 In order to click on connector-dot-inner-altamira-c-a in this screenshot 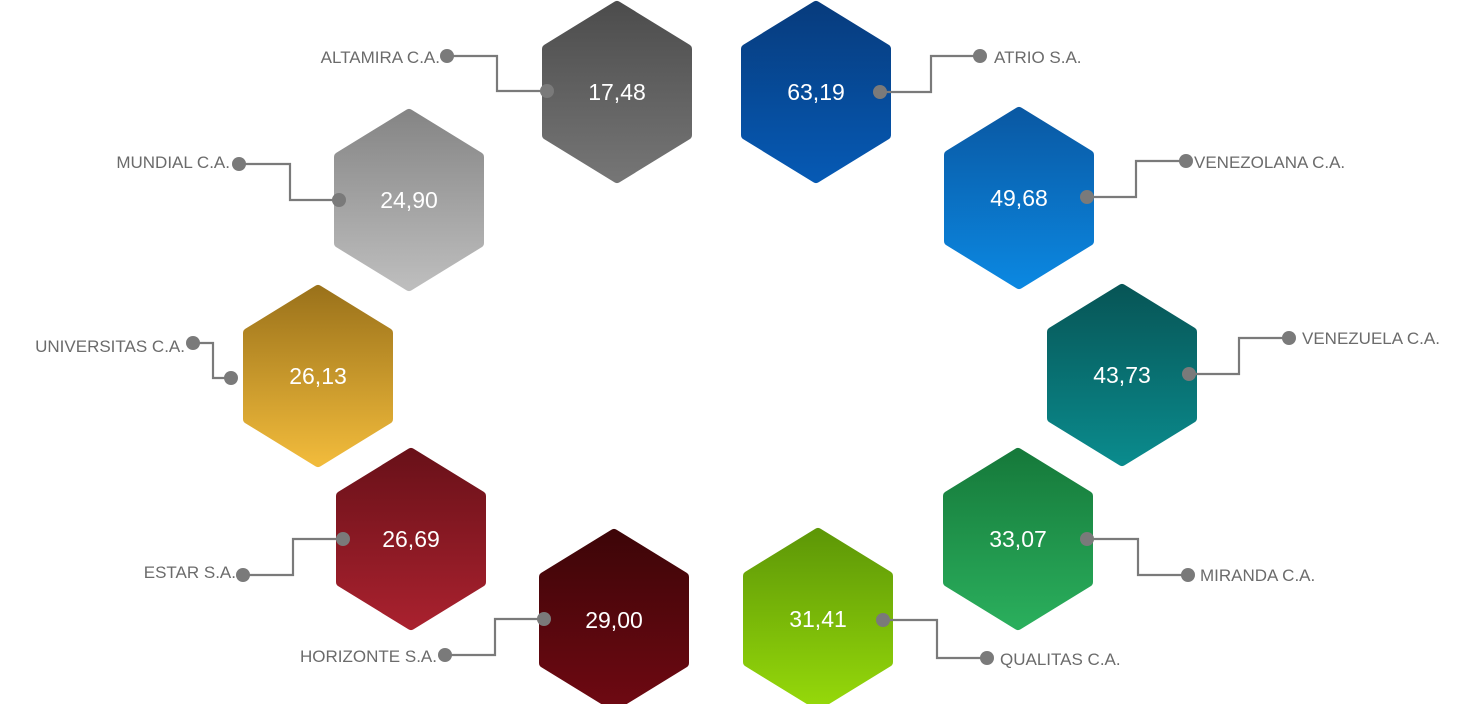, I will do `click(547, 91)`.